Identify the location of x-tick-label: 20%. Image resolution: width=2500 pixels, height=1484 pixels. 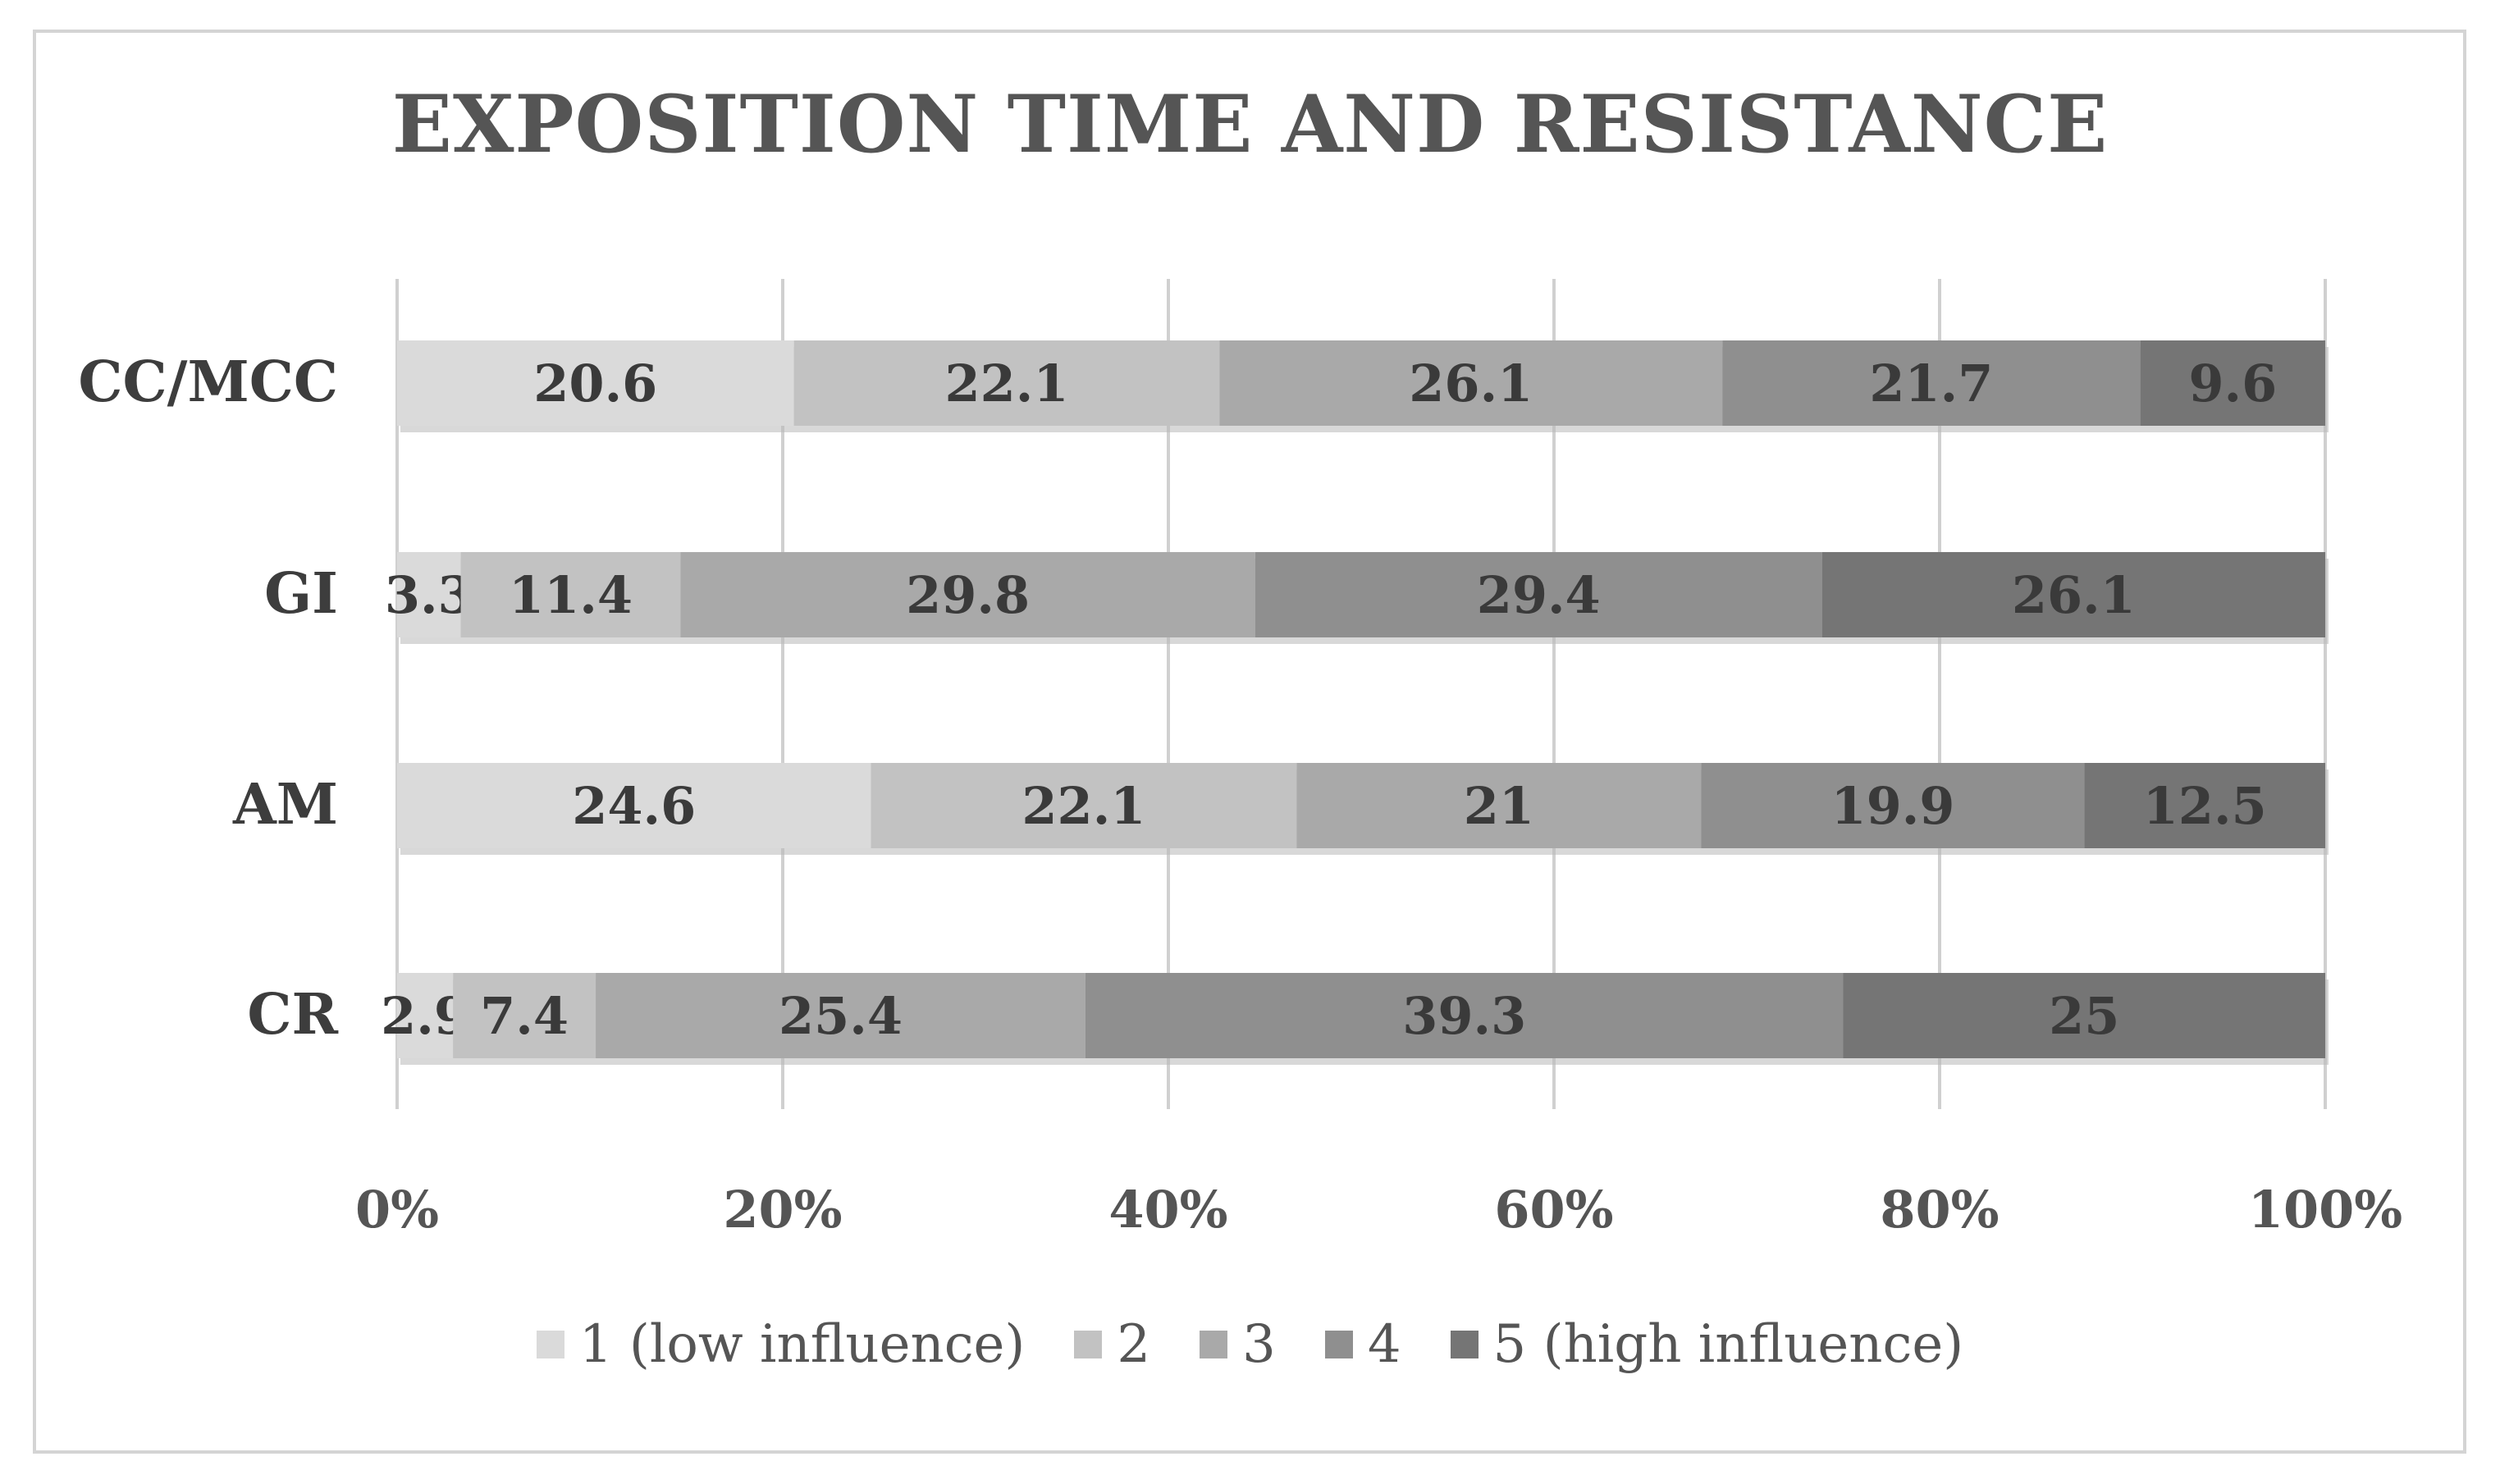
(783, 1210).